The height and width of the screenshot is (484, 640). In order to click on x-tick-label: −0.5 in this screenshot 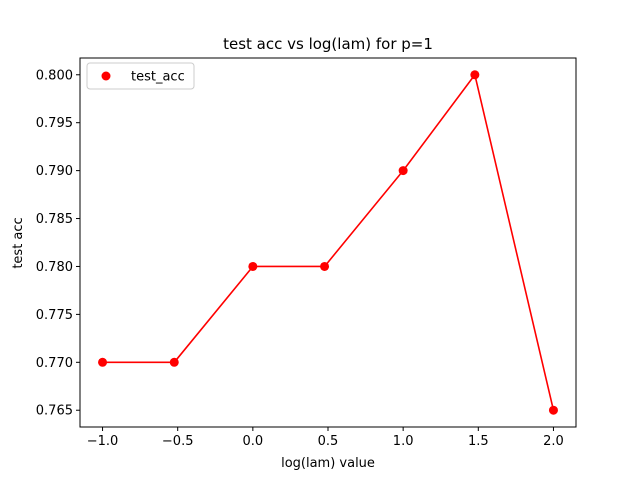, I will do `click(178, 441)`.